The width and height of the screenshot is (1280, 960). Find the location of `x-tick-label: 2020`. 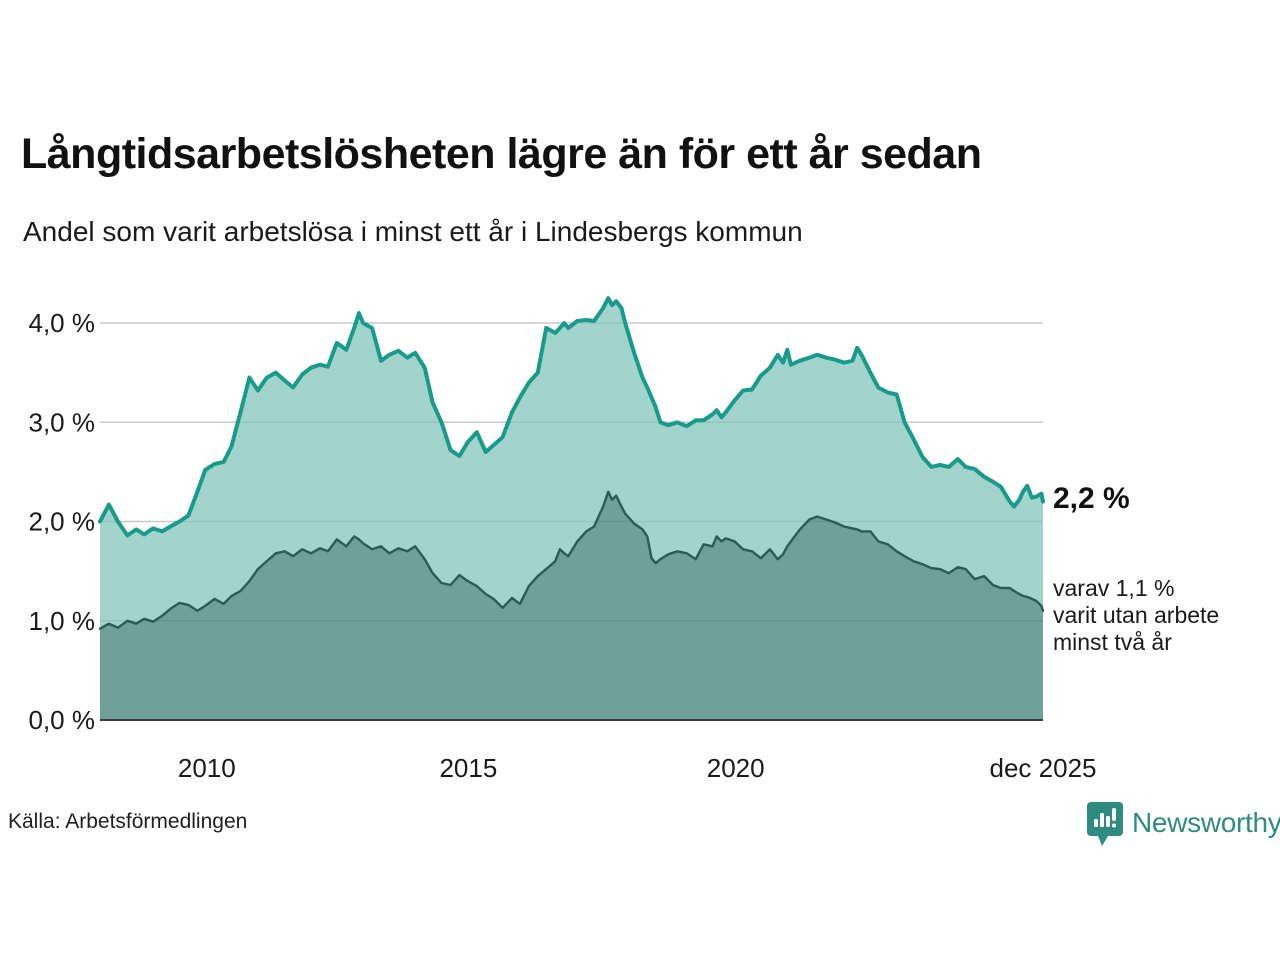

x-tick-label: 2020 is located at coordinates (736, 766).